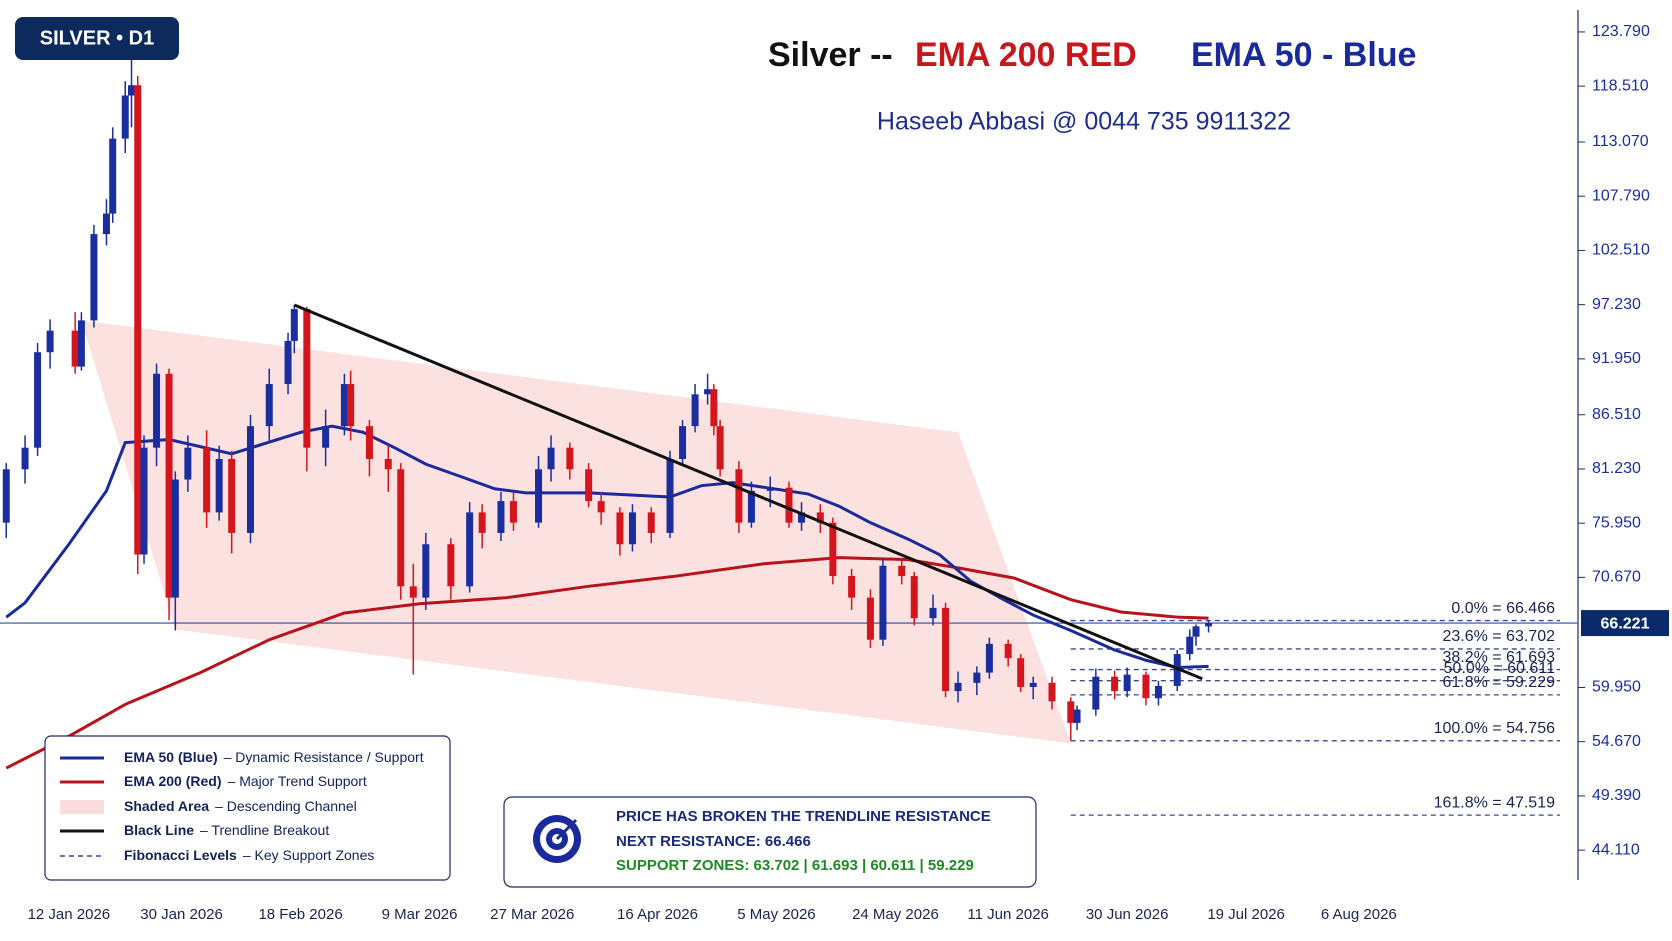 Image resolution: width=1672 pixels, height=941 pixels. I want to click on y-tick-label: 75.950, so click(1616, 522).